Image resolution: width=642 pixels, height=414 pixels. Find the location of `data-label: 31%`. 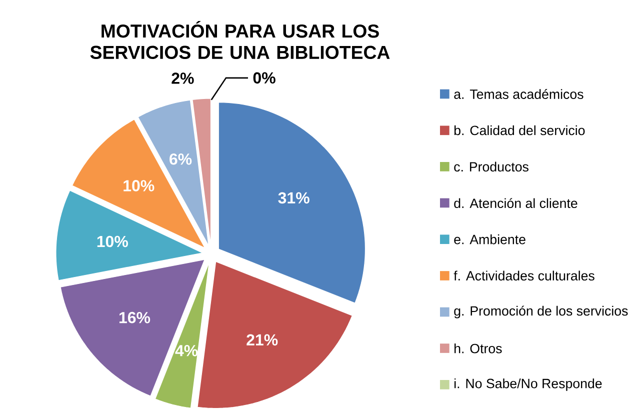

data-label: 31% is located at coordinates (294, 198).